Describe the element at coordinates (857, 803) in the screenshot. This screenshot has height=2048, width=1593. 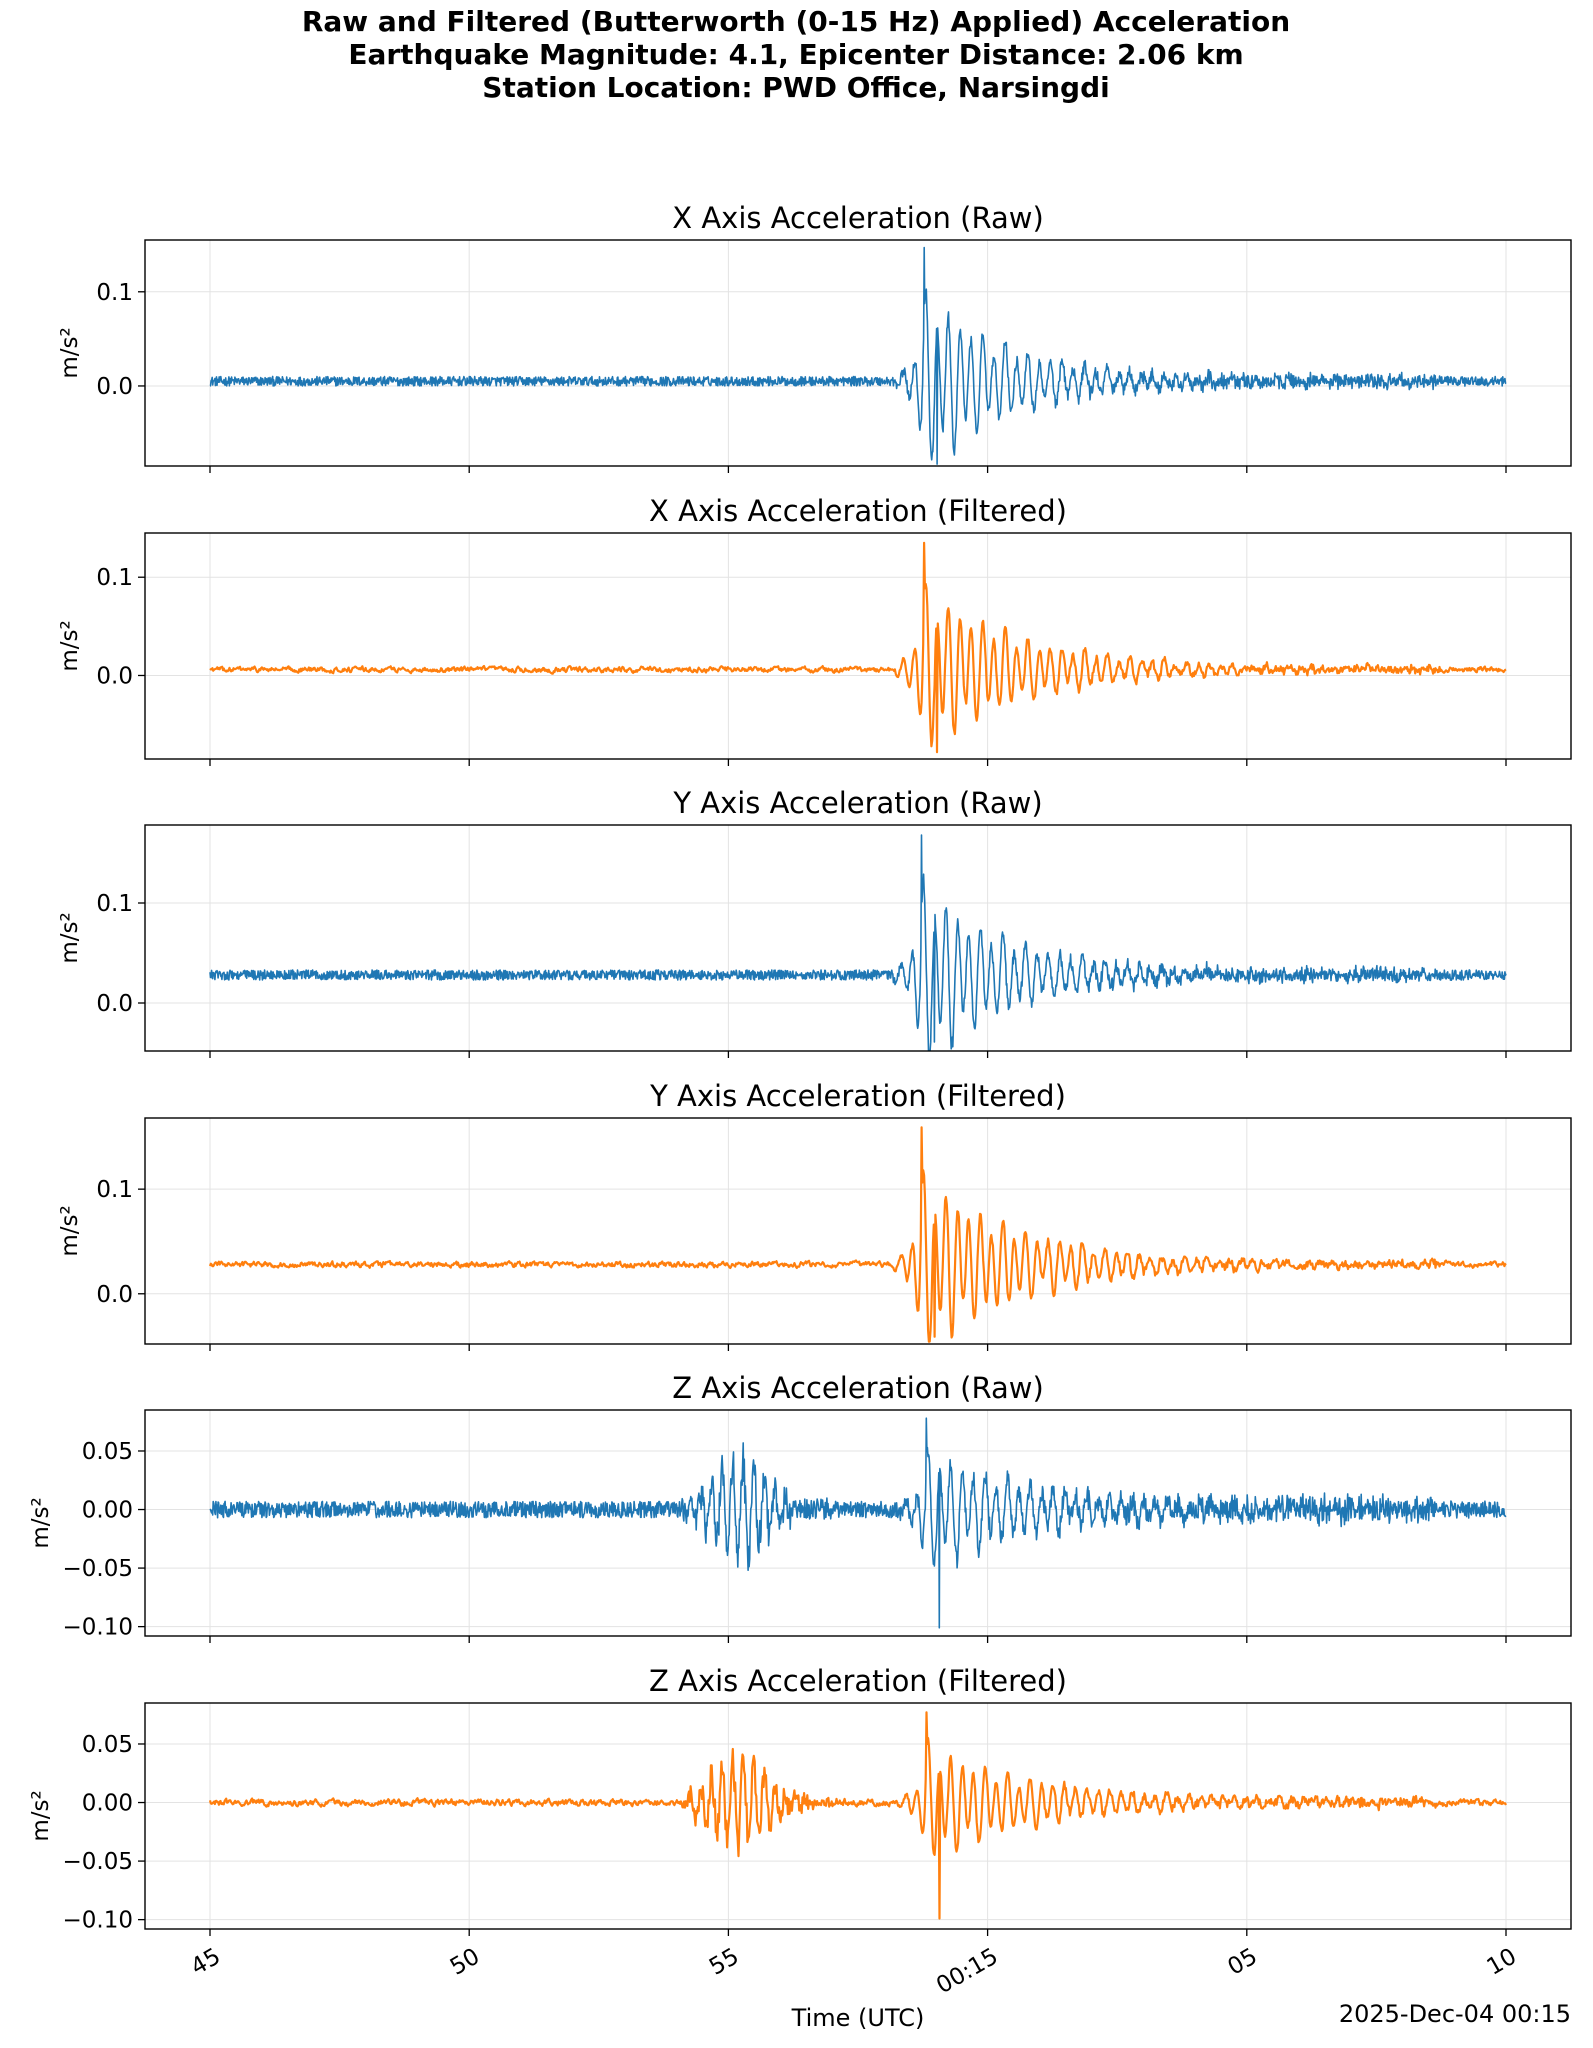
I see `subplot-title: Y Axis Acceleration (Raw)` at that location.